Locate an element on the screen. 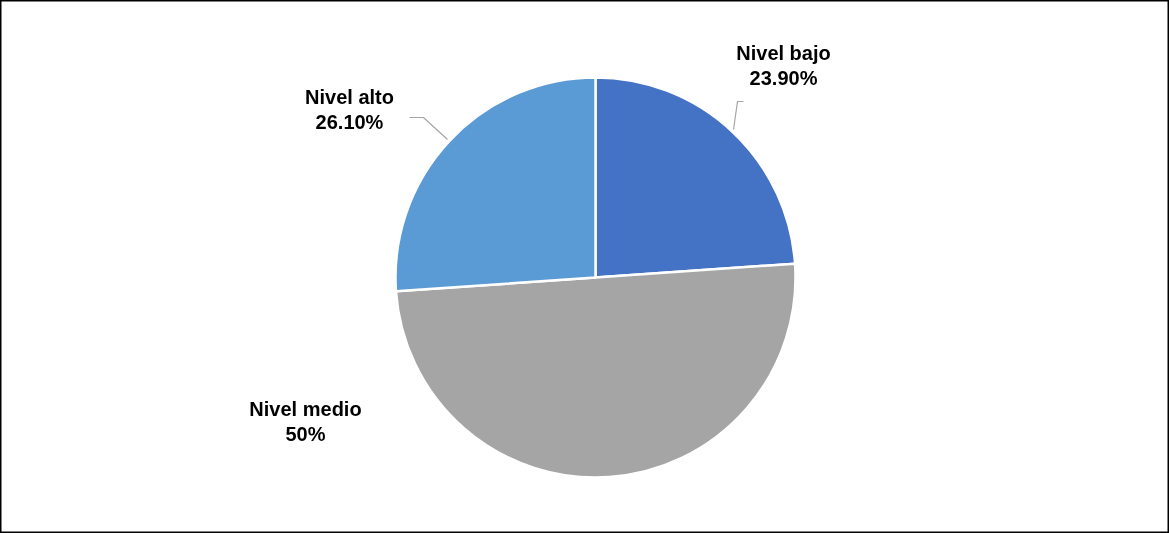 This screenshot has width=1169, height=533. data-label: 50% is located at coordinates (305, 433).